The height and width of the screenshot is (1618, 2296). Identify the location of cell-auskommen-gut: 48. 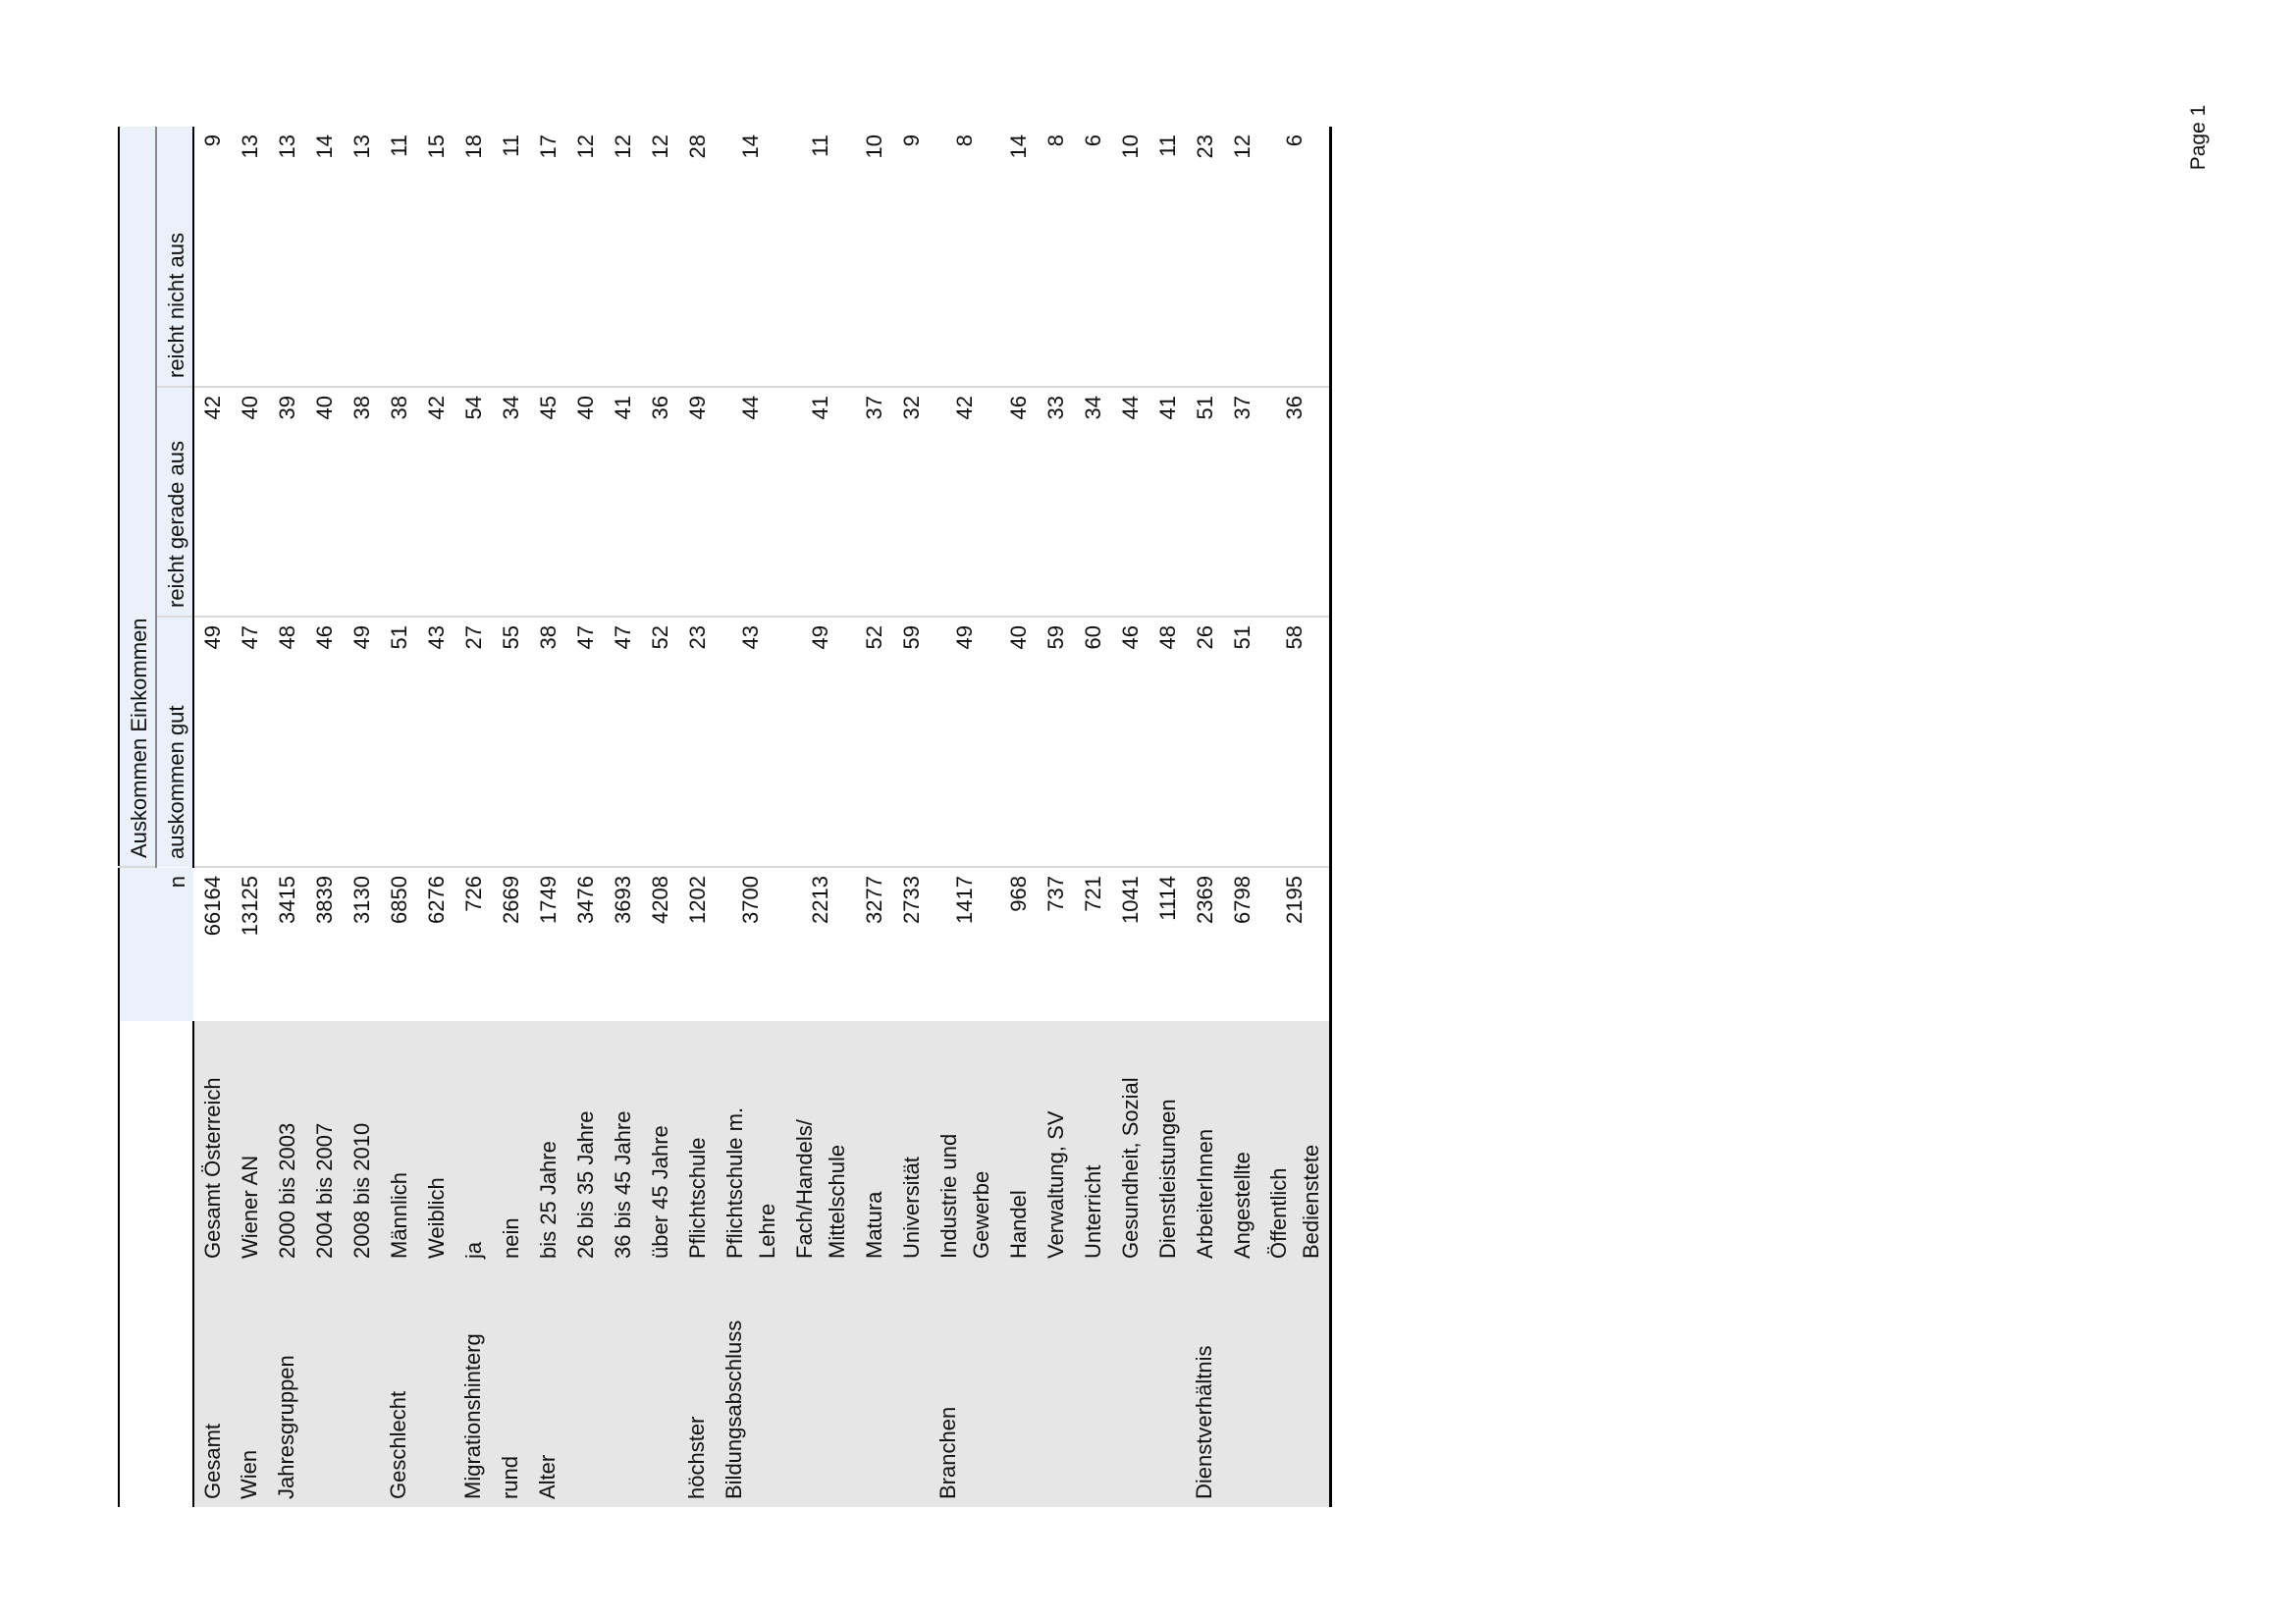
(1167, 742).